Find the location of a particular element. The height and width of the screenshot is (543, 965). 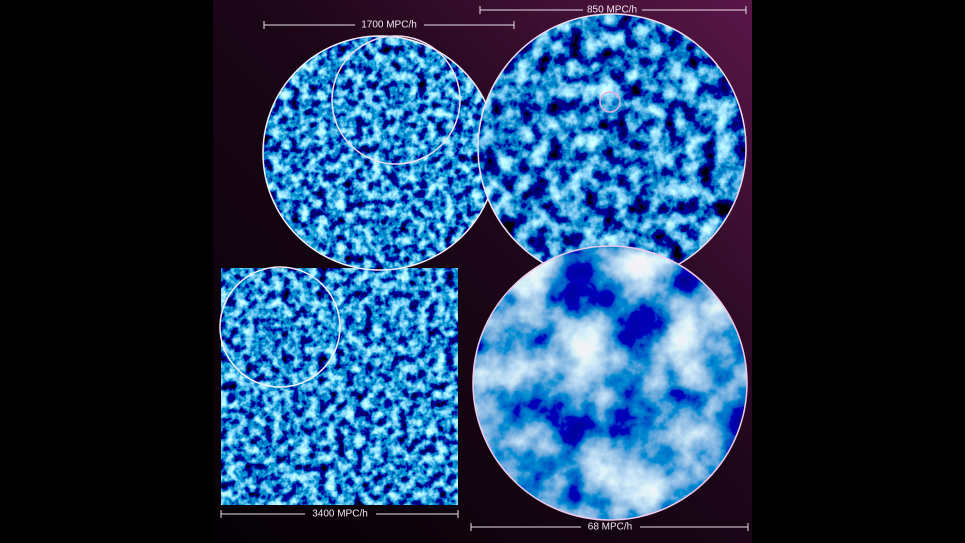

scale-label: 850 MPC/h is located at coordinates (612, 10).